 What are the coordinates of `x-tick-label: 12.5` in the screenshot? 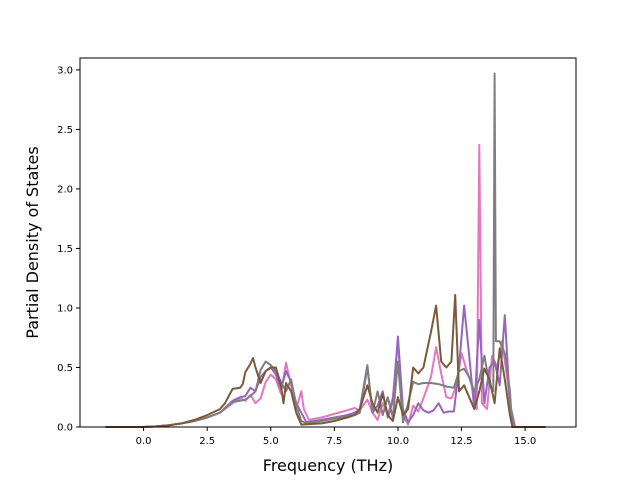 It's located at (461, 441).